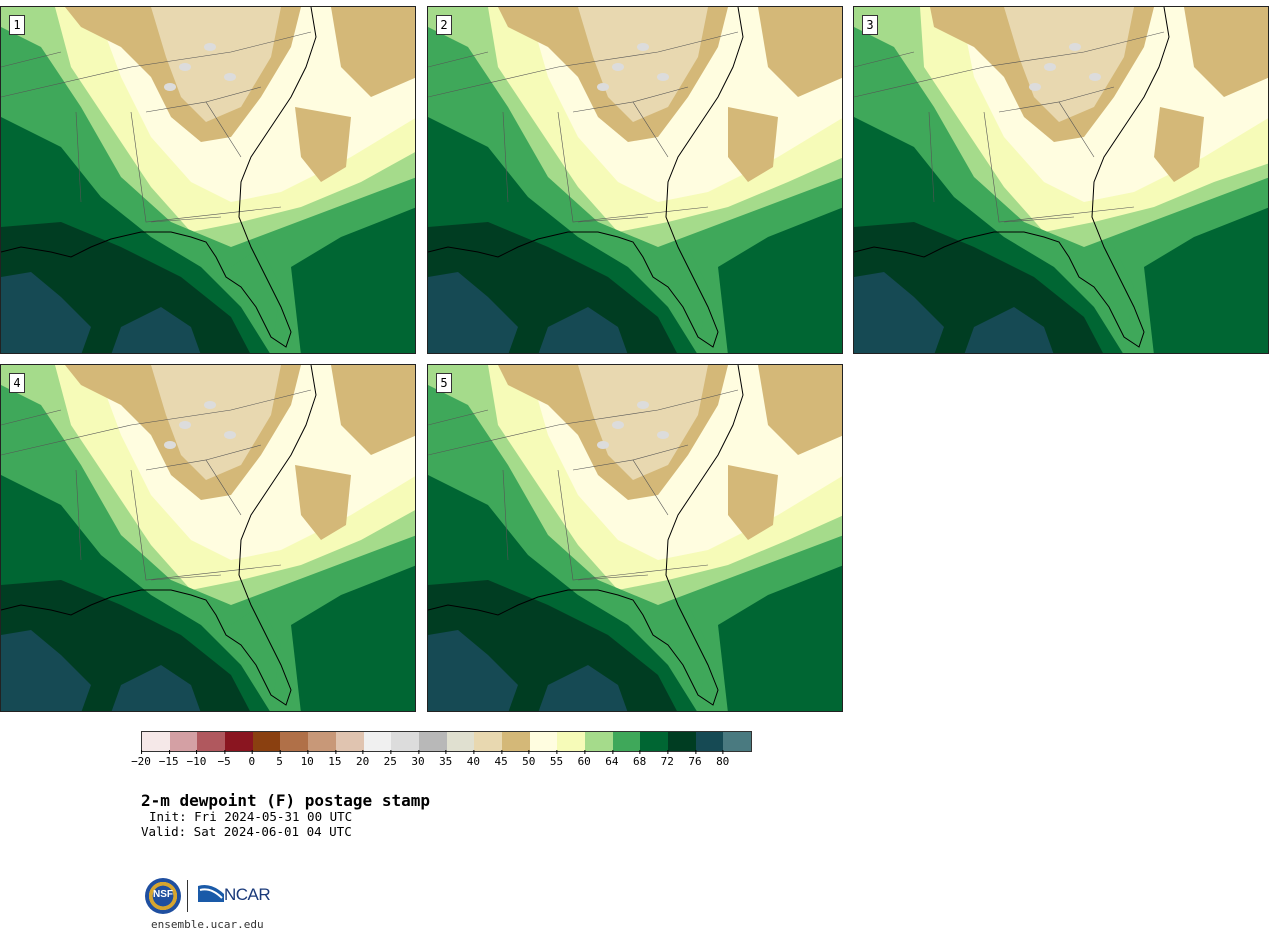 The height and width of the screenshot is (936, 1280). I want to click on ensemble-member-panel-2: 2, so click(635, 180).